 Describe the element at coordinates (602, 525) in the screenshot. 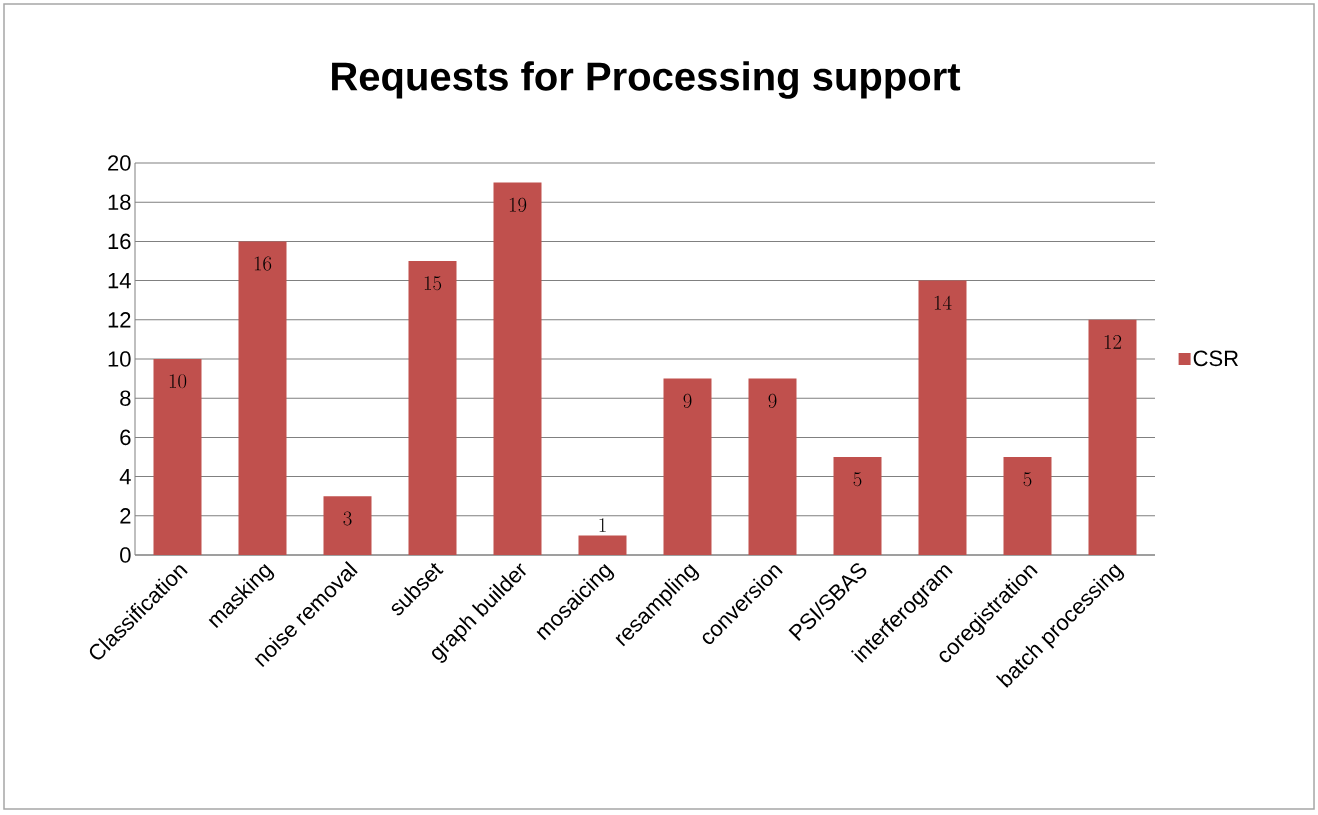

I see `data-label: 1` at that location.